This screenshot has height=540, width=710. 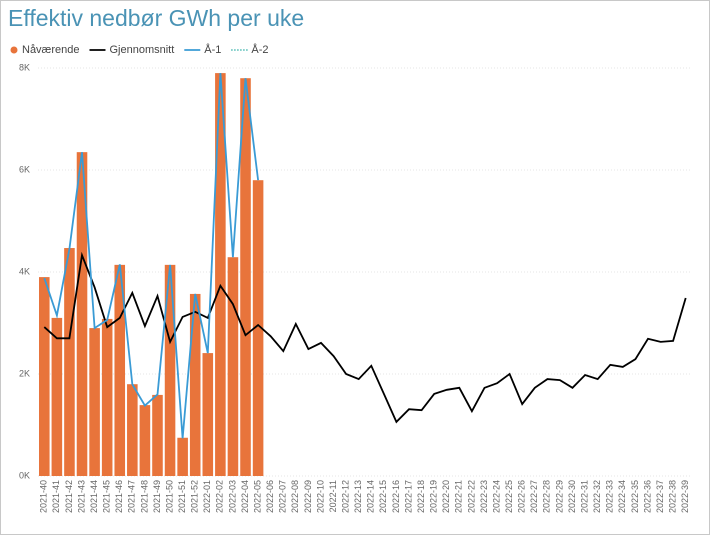 What do you see at coordinates (496, 496) in the screenshot?
I see `x-tick-label: 2022-24` at bounding box center [496, 496].